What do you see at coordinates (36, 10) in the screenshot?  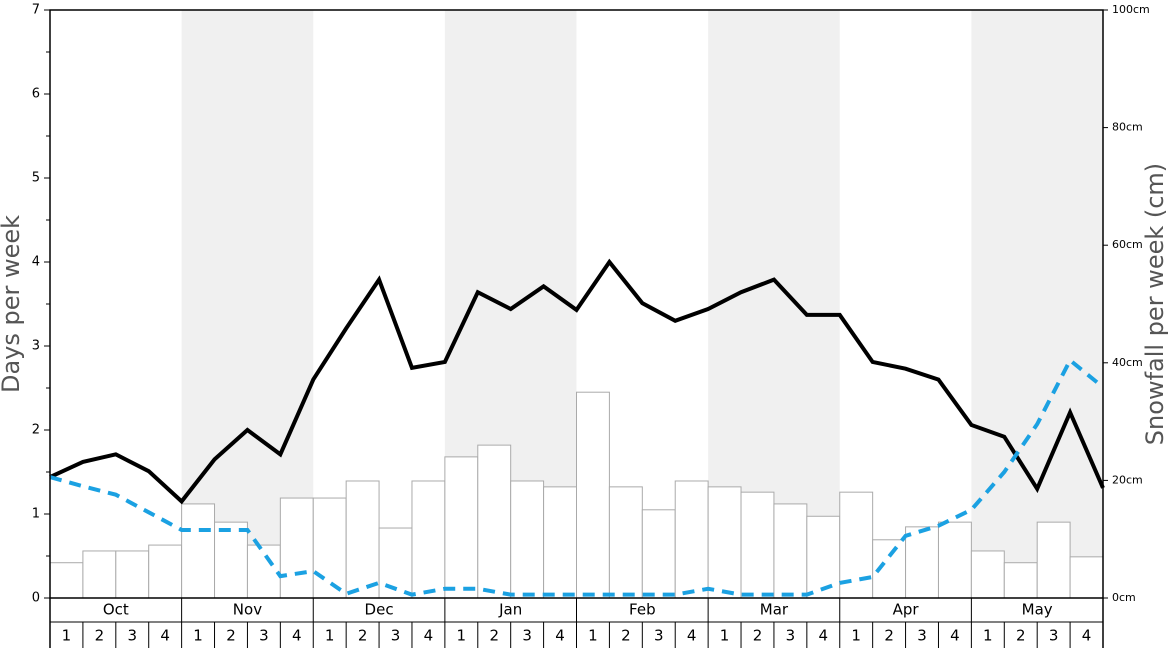 I see `y-tick-label: 7` at bounding box center [36, 10].